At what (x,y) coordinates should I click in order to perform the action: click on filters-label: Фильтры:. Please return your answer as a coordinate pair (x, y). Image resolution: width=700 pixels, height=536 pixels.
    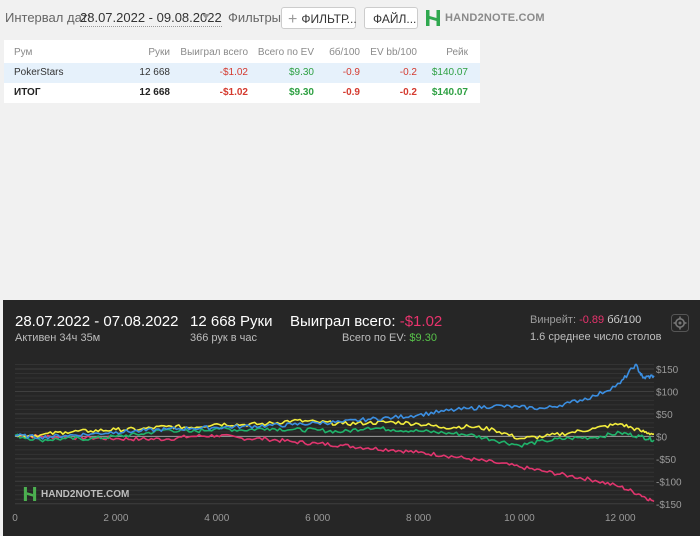
    Looking at the image, I should click on (256, 17).